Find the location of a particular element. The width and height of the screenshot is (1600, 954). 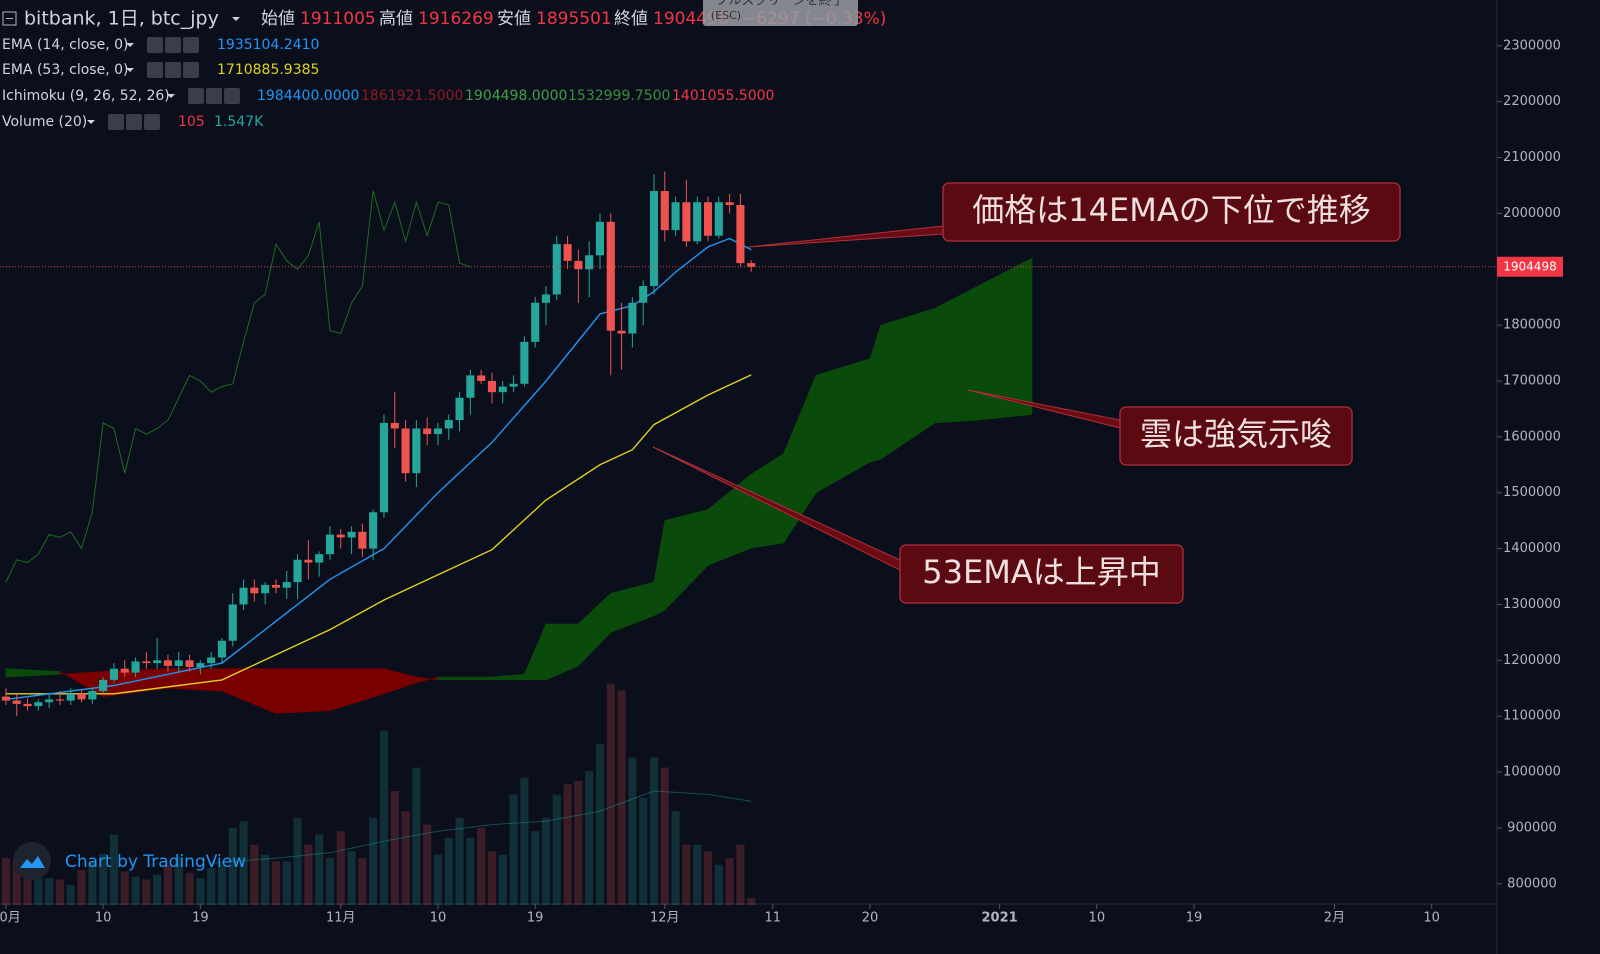

y-tick-label: 2100000 is located at coordinates (1532, 157).